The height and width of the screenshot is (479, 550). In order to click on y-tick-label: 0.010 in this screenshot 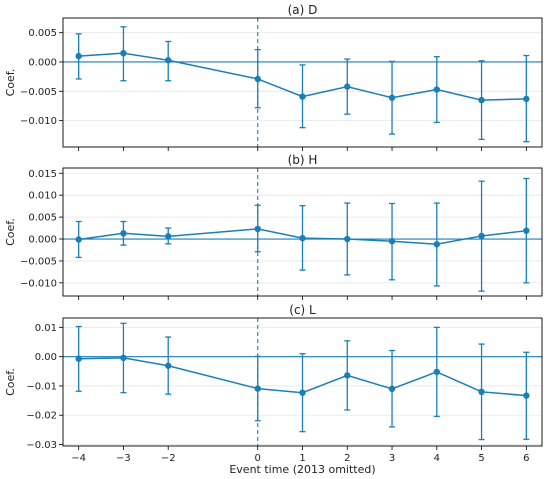, I will do `click(42, 196)`.